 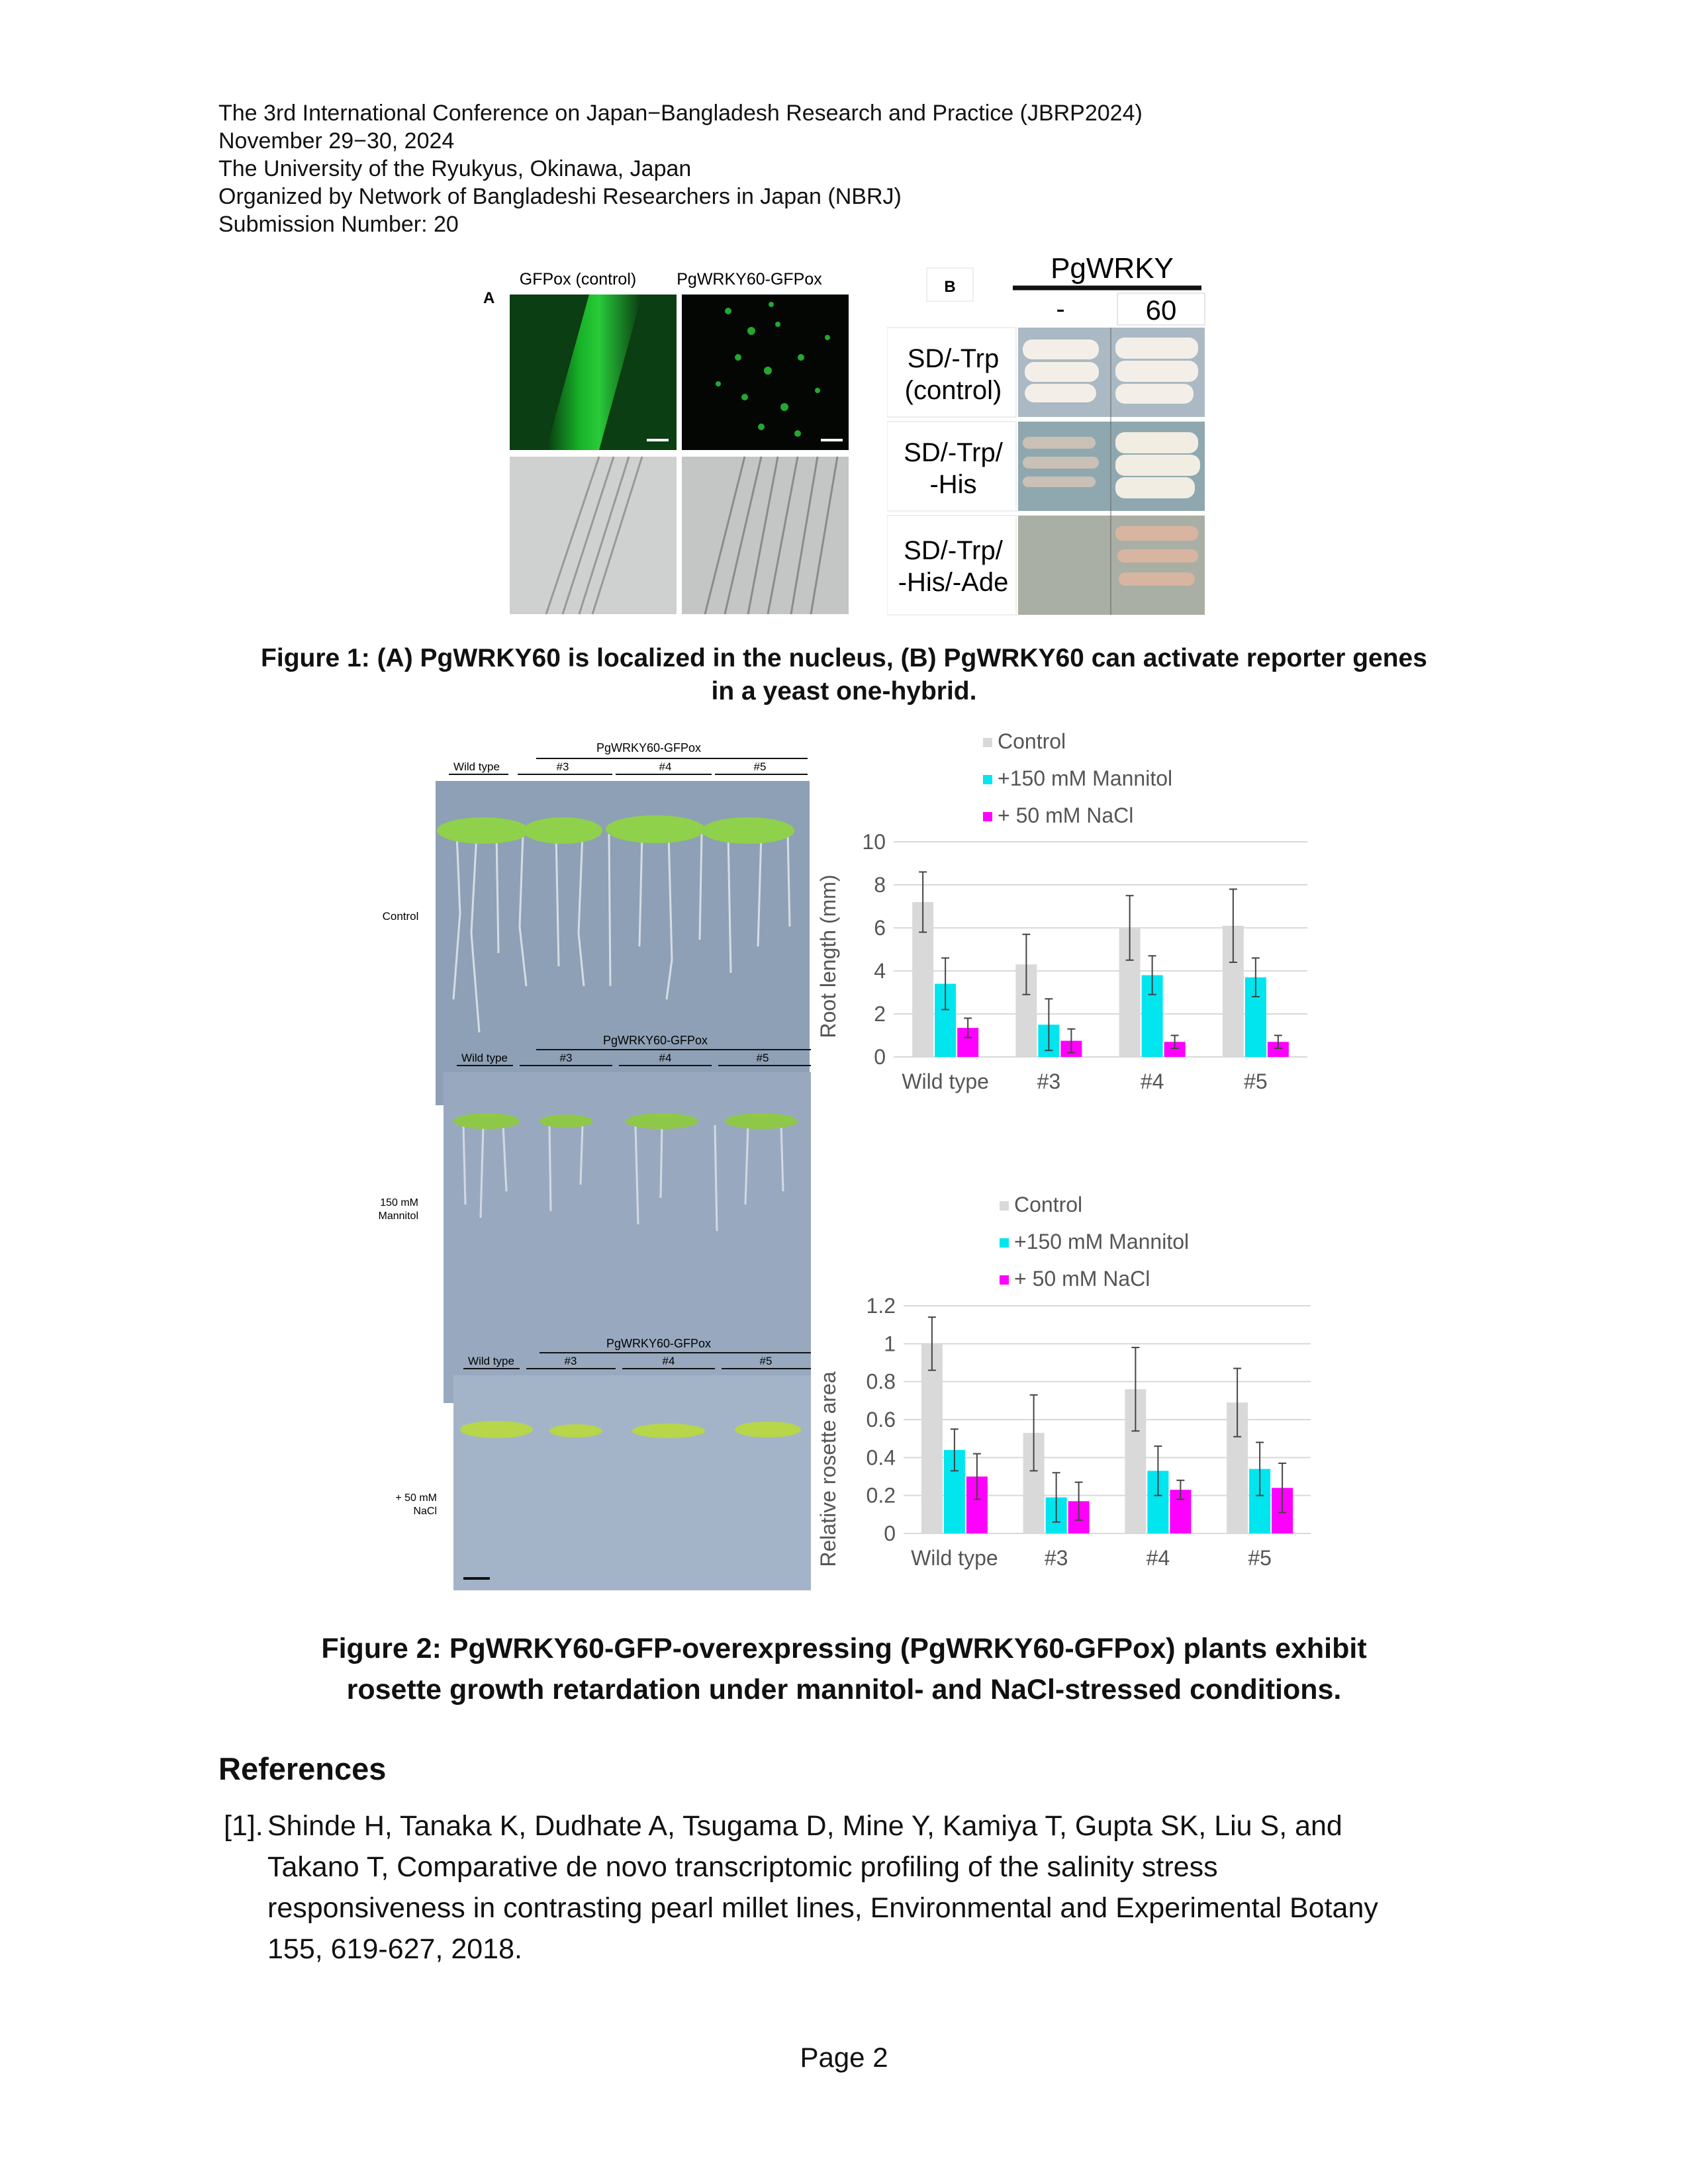 What do you see at coordinates (881, 1420) in the screenshot?
I see `chart2-ytick-label: 0.6` at bounding box center [881, 1420].